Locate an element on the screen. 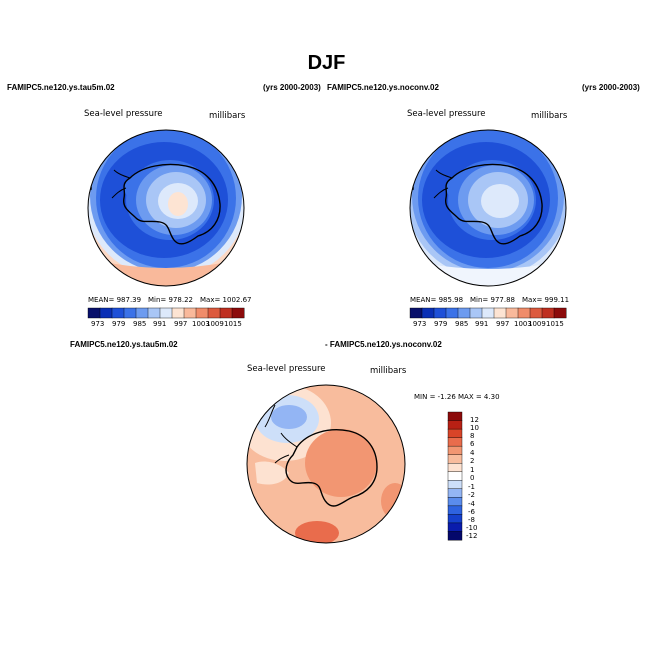 The width and height of the screenshot is (653, 653). panel2-years: (yrs 2000-2003) is located at coordinates (611, 87).